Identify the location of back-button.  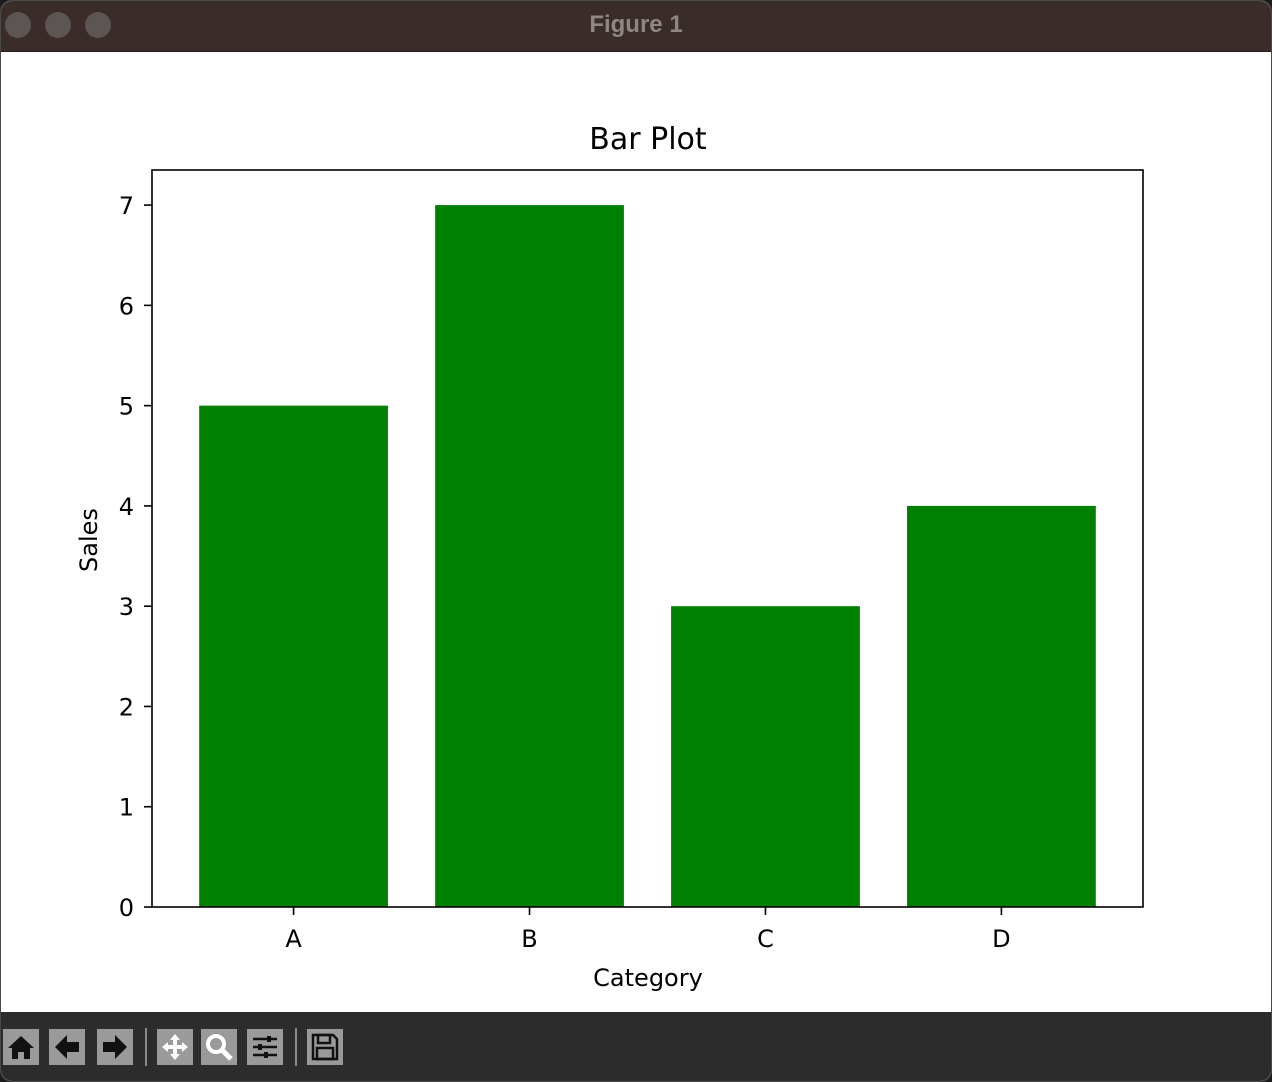
(67, 1047).